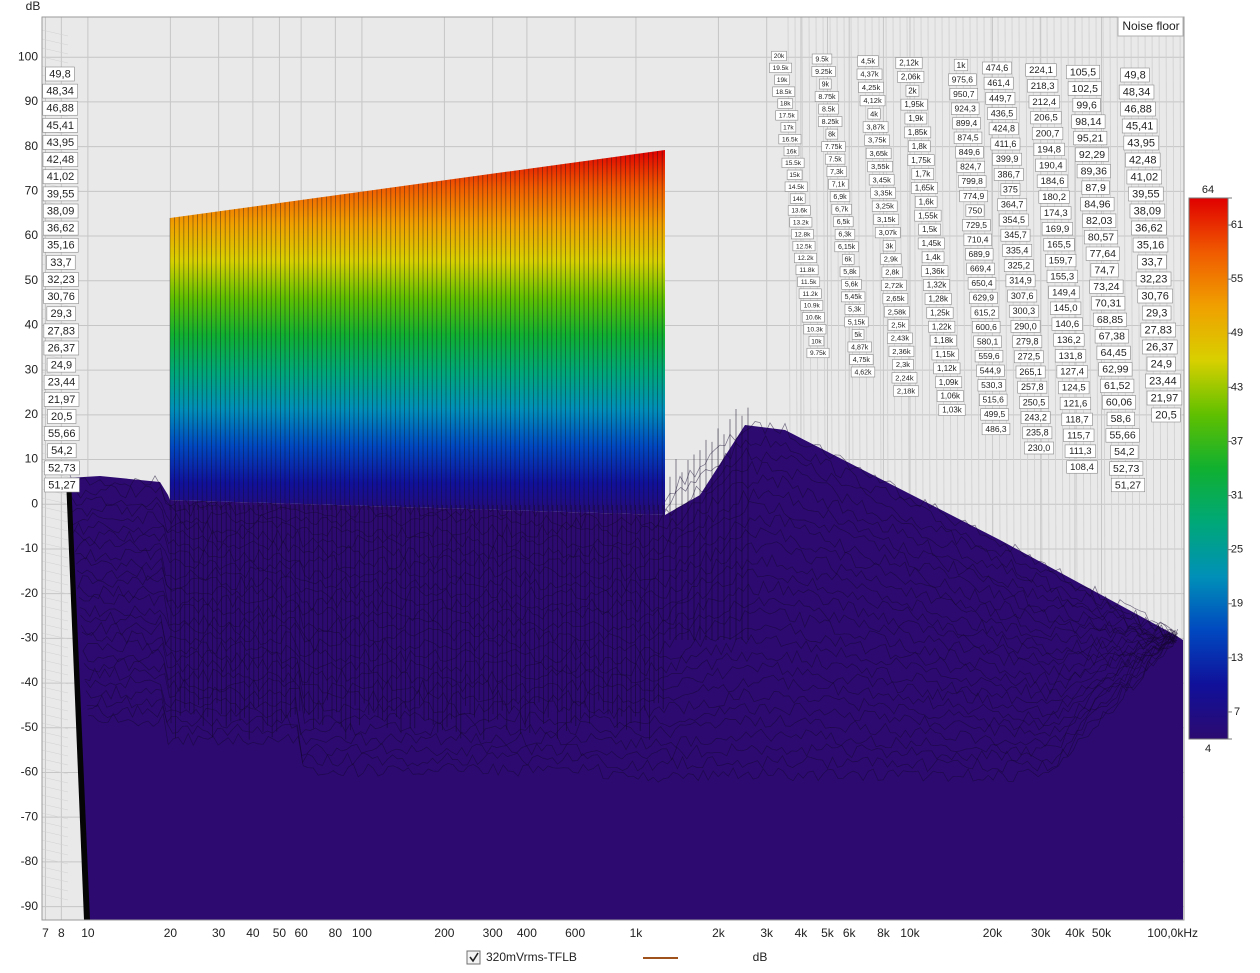  Describe the element at coordinates (1049, 149) in the screenshot. I see `slice-label: 194,8` at that location.